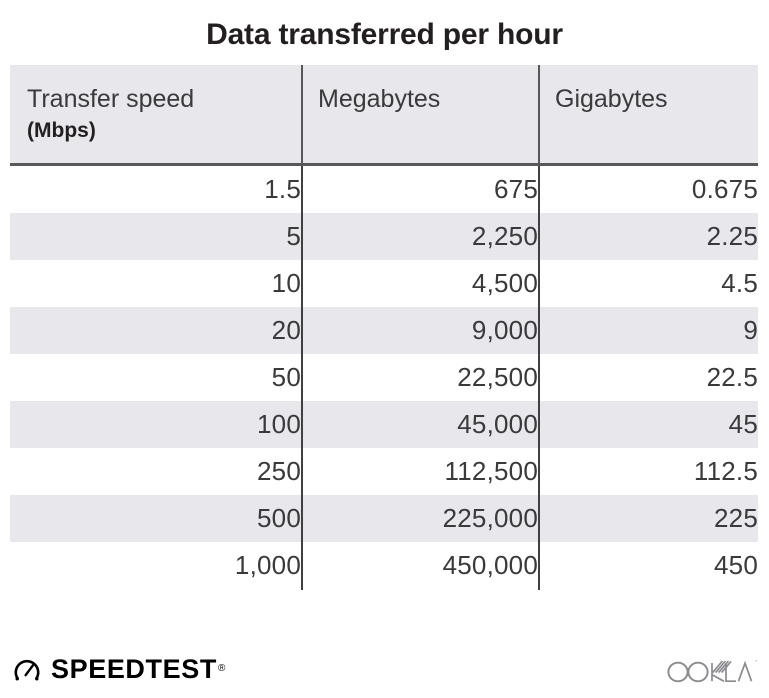 The height and width of the screenshot is (698, 769). Describe the element at coordinates (756, 663) in the screenshot. I see `ookla-trademark-icon: ’` at that location.